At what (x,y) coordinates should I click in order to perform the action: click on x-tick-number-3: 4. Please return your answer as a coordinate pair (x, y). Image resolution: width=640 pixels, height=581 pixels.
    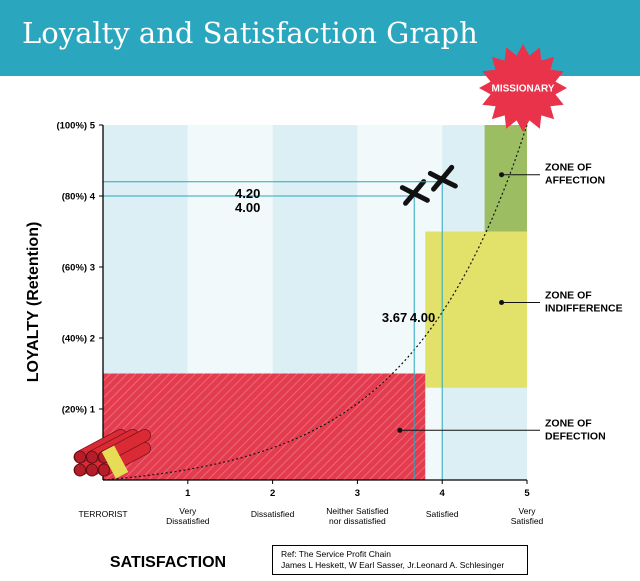
    Looking at the image, I should click on (443, 493).